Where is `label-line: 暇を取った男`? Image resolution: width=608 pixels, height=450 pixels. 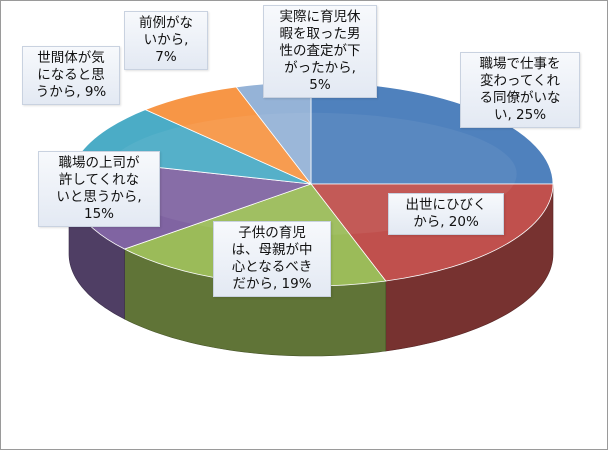
label-line: 暇を取った男 is located at coordinates (320, 34).